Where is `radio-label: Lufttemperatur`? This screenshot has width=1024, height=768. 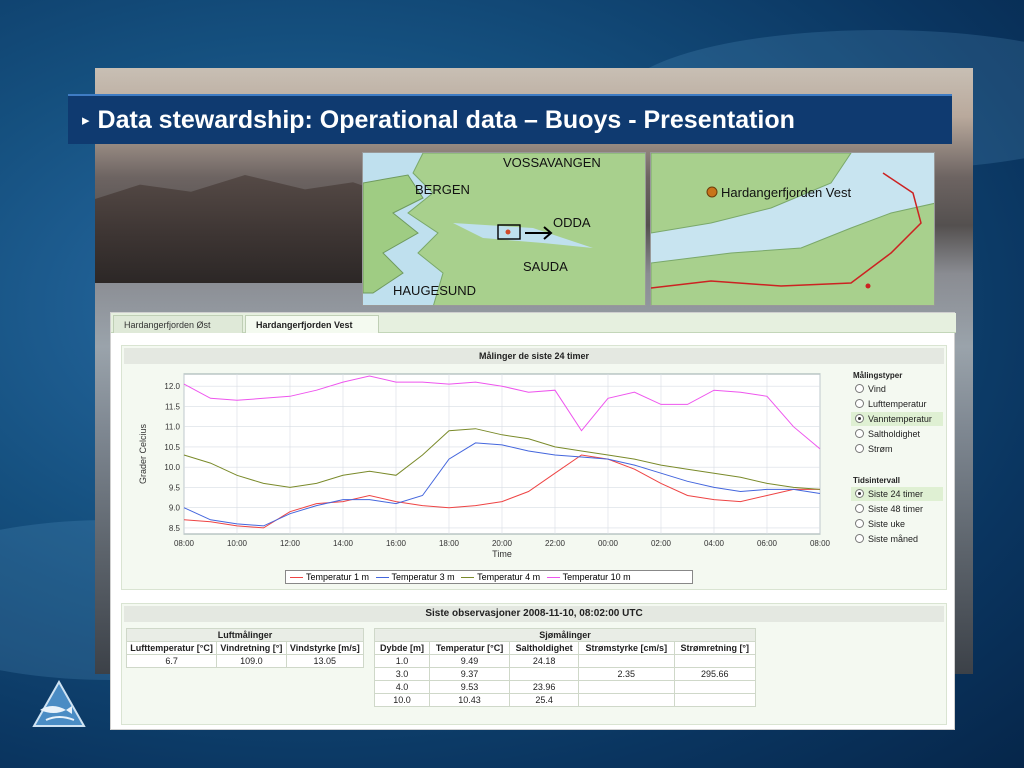
radio-label: Lufttemperatur is located at coordinates (897, 404).